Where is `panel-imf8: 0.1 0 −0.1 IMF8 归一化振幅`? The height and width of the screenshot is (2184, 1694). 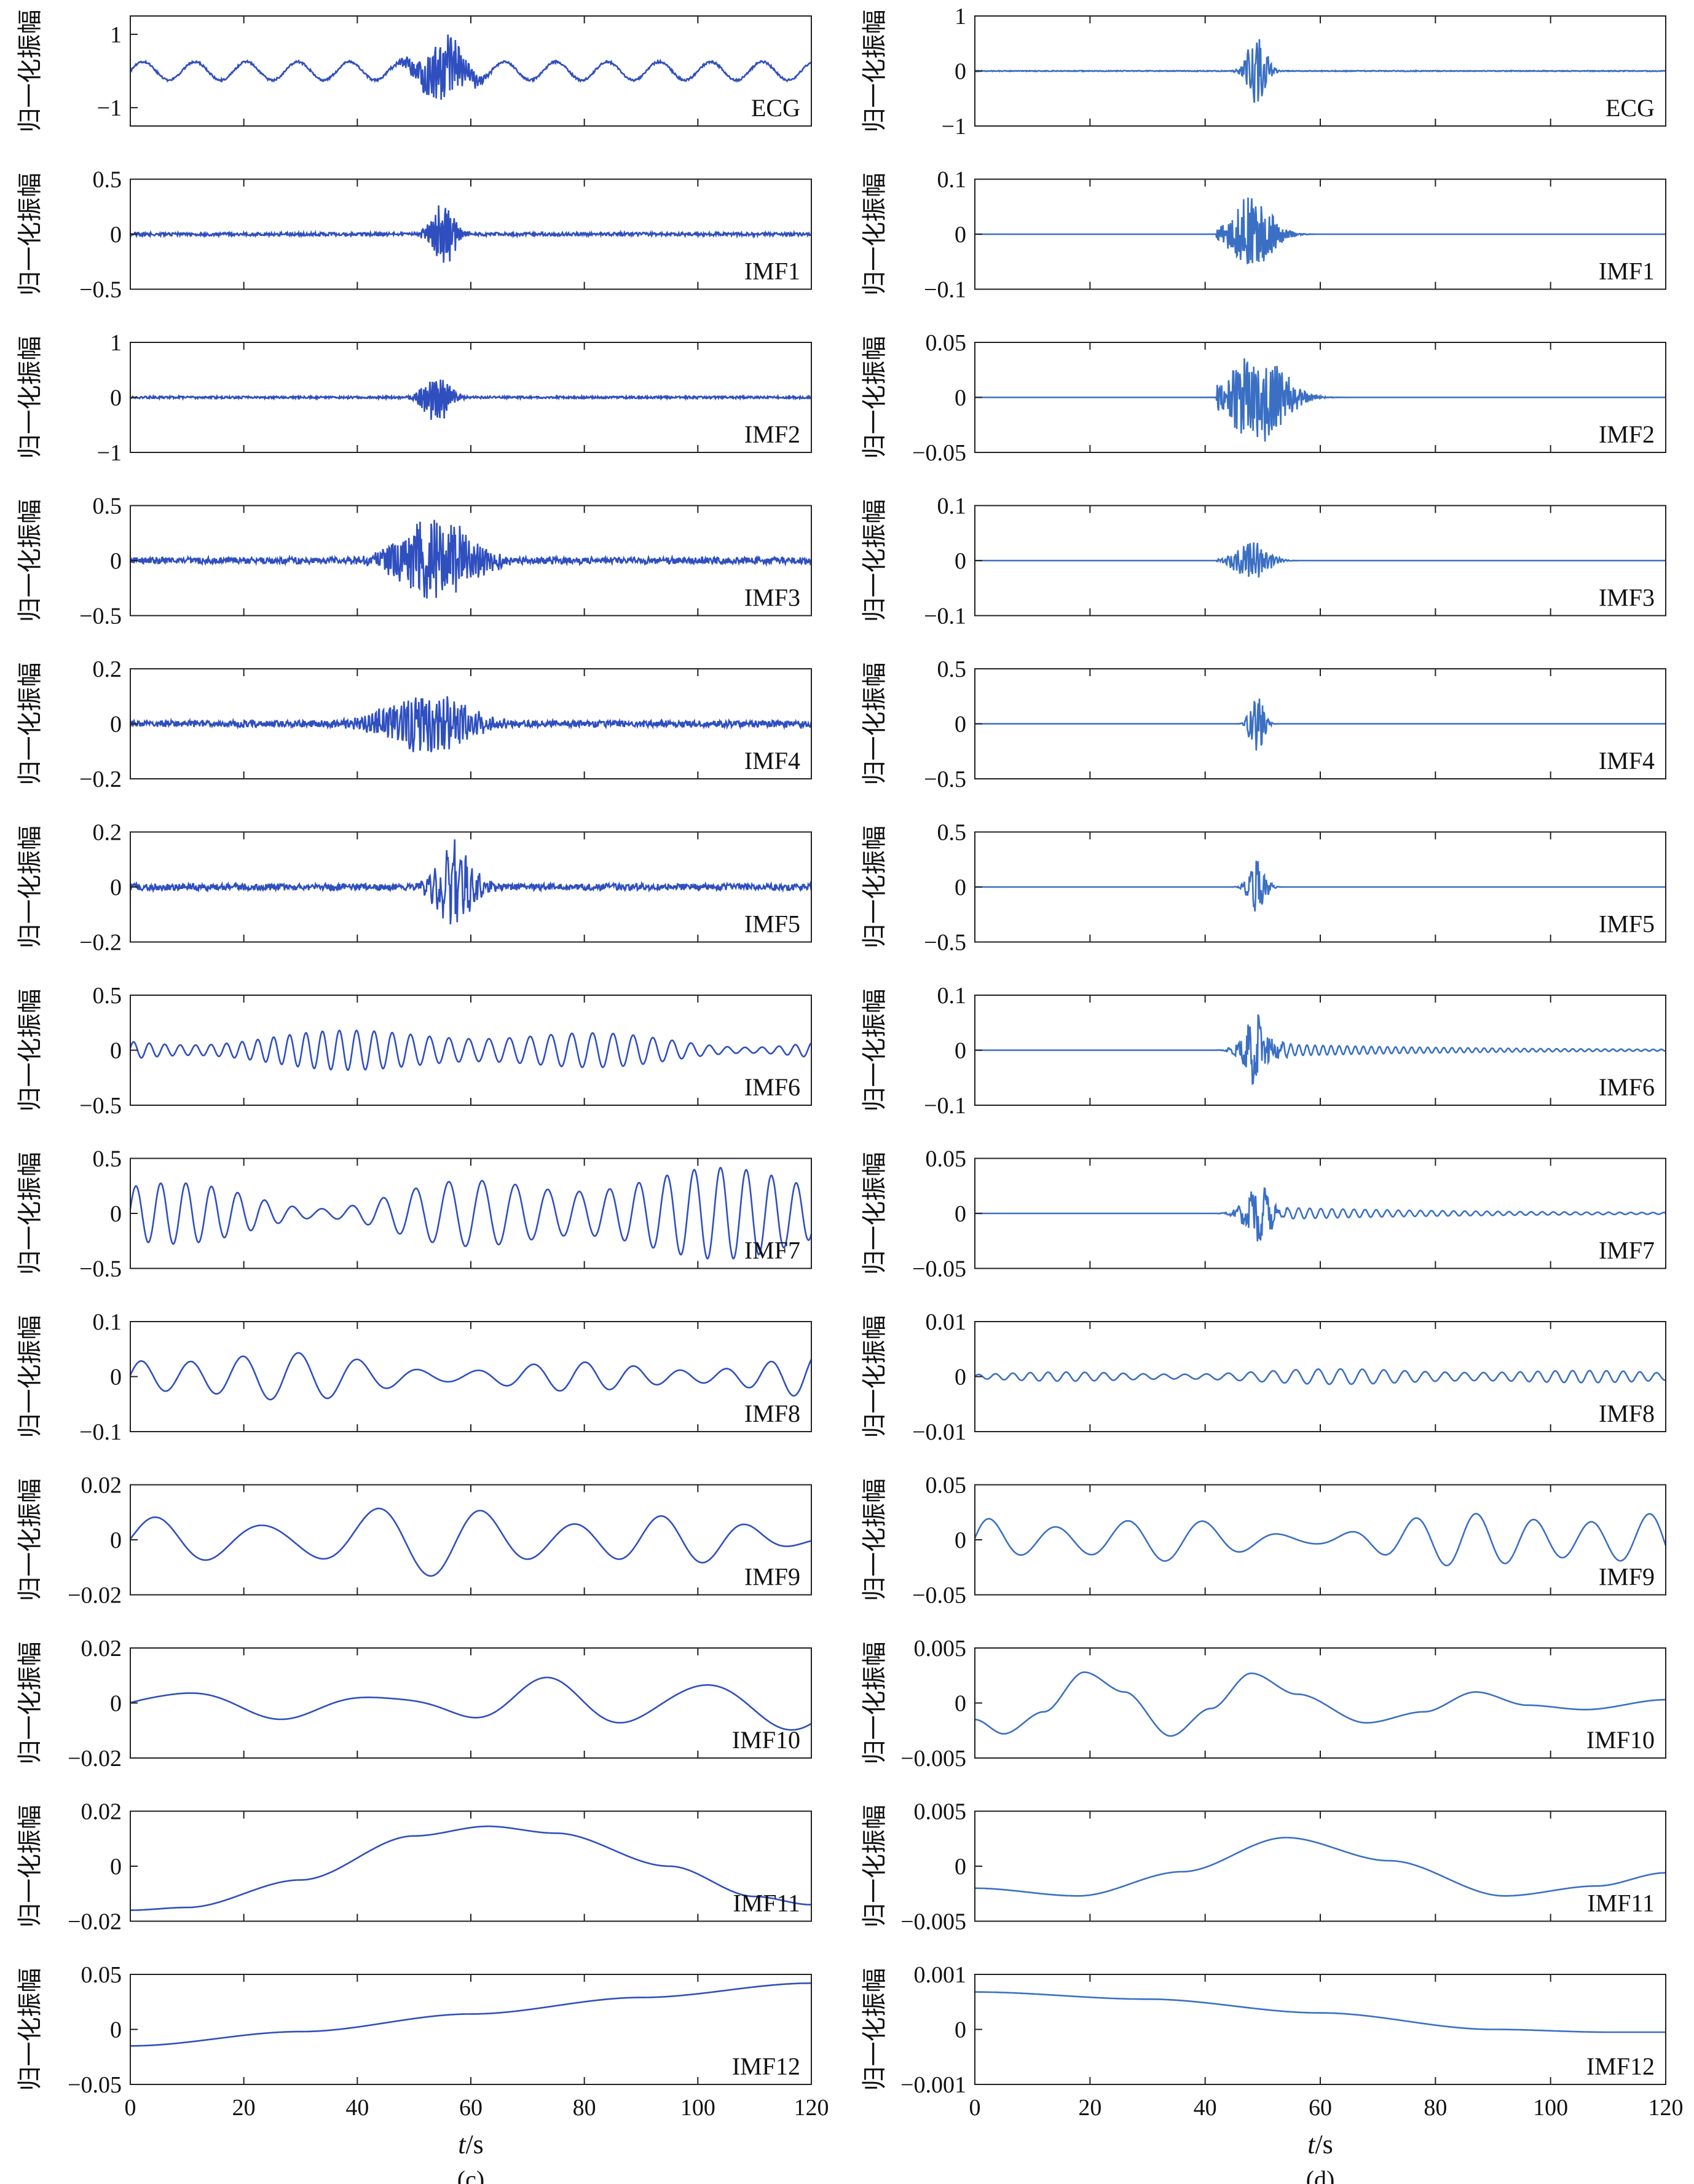 panel-imf8: 0.1 0 −0.1 IMF8 归一化振幅 is located at coordinates (414, 1377).